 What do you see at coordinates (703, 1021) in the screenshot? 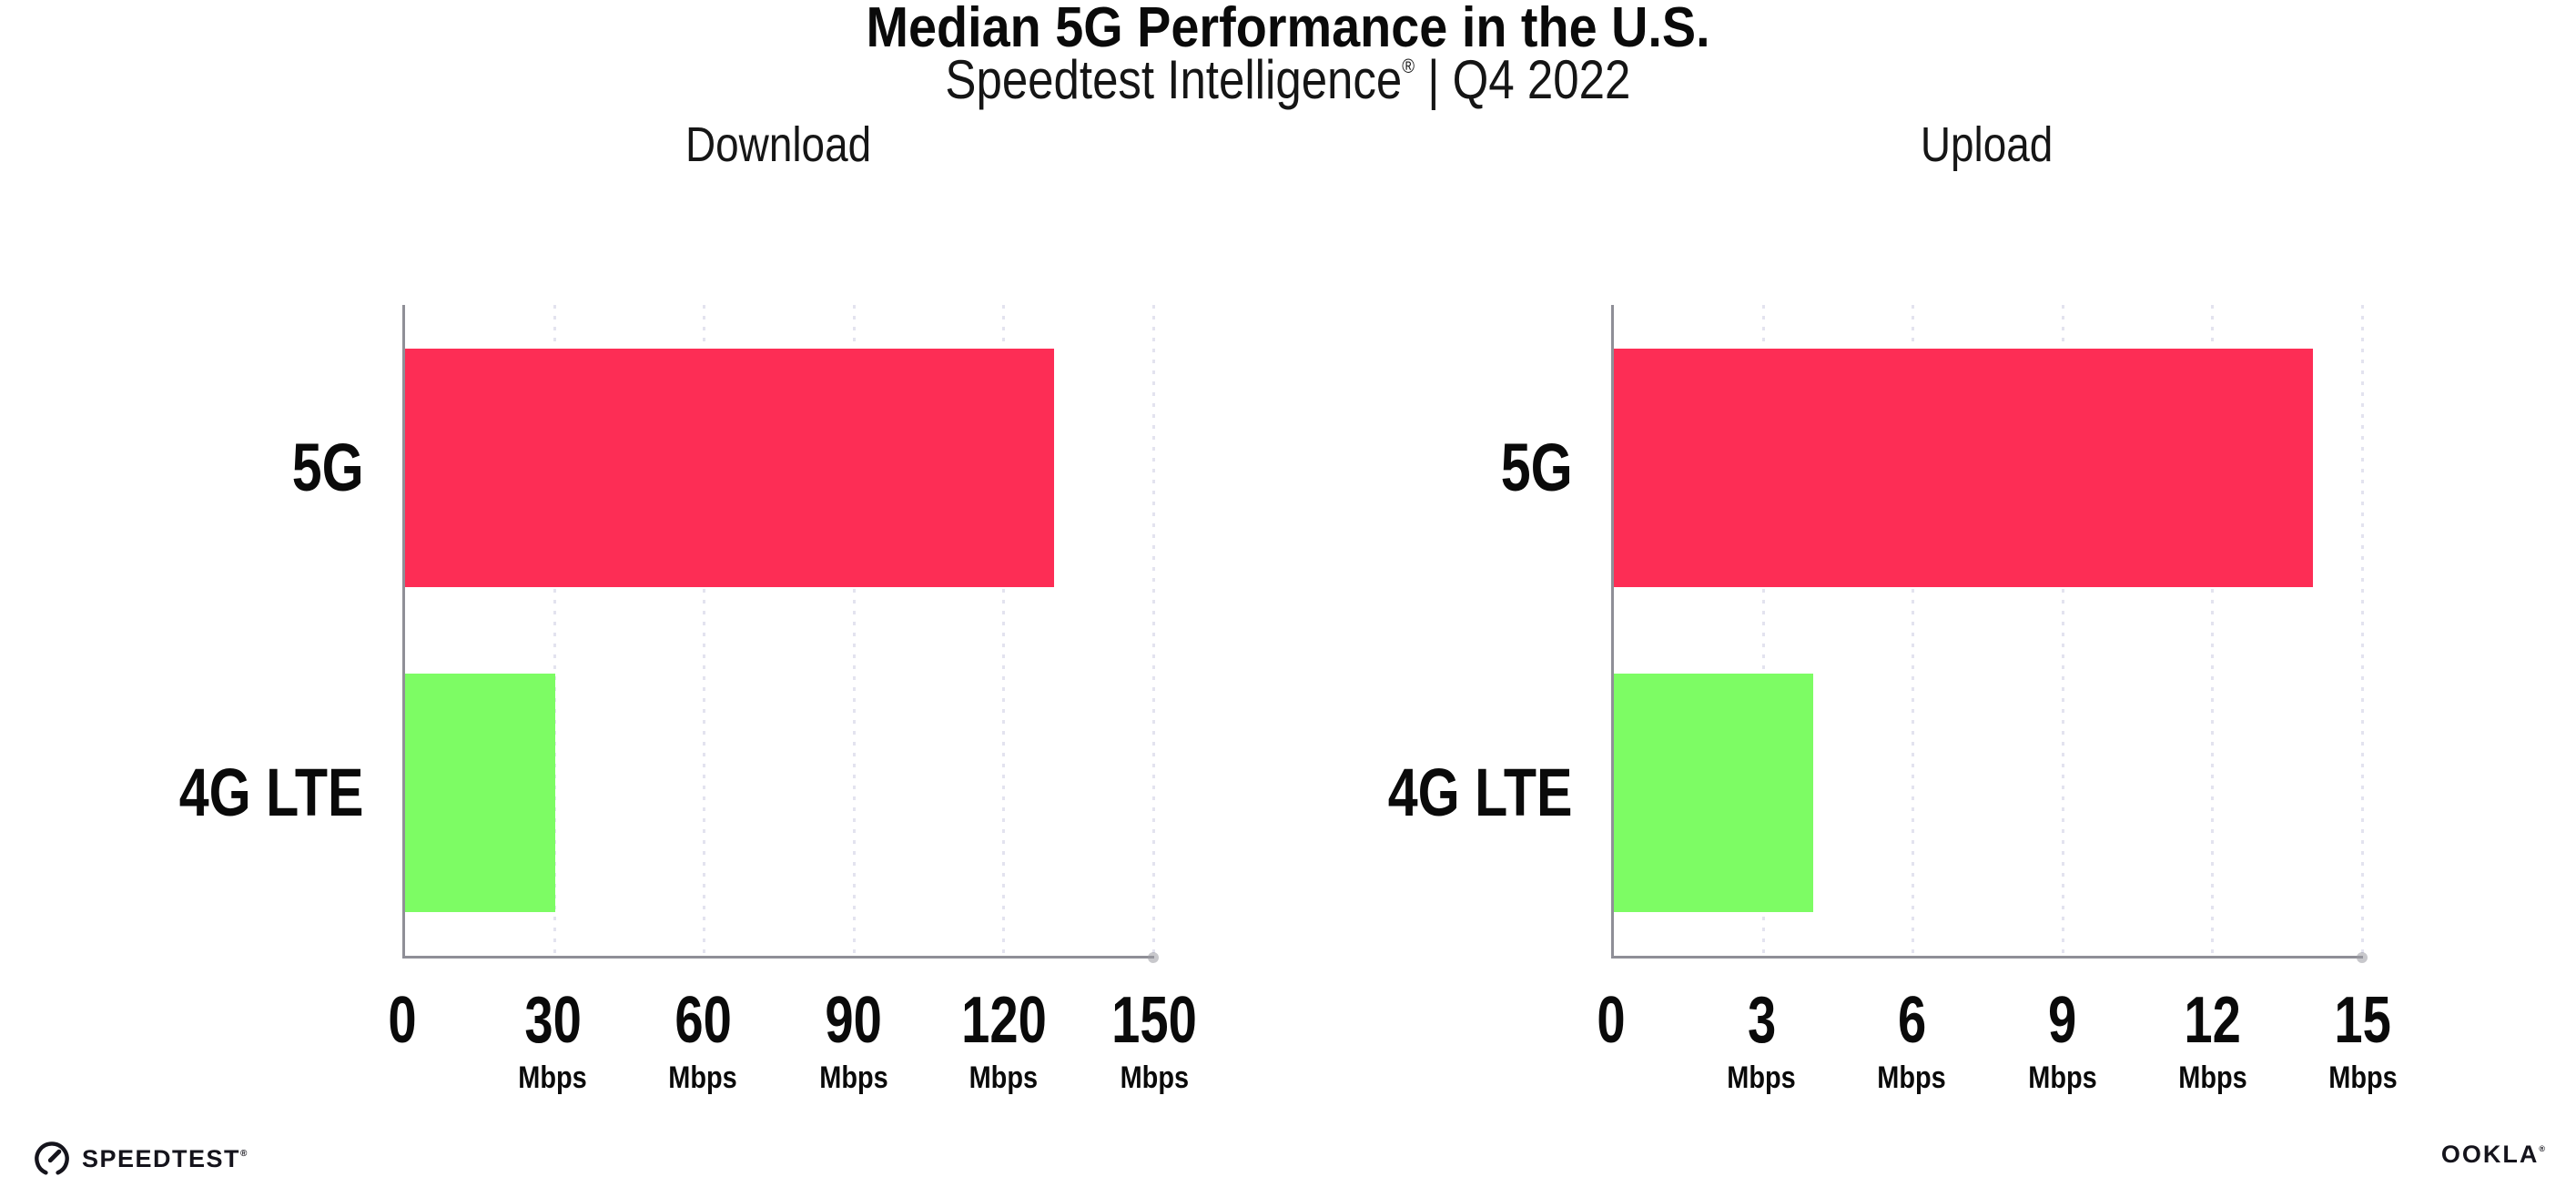
I see `x-tick-value: 60` at bounding box center [703, 1021].